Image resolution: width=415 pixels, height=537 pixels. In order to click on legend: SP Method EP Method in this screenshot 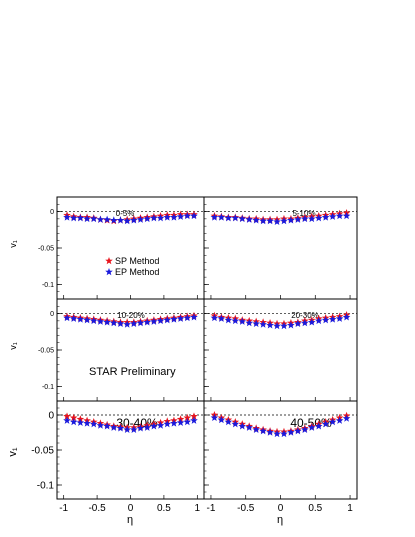, I will do `click(132, 266)`.